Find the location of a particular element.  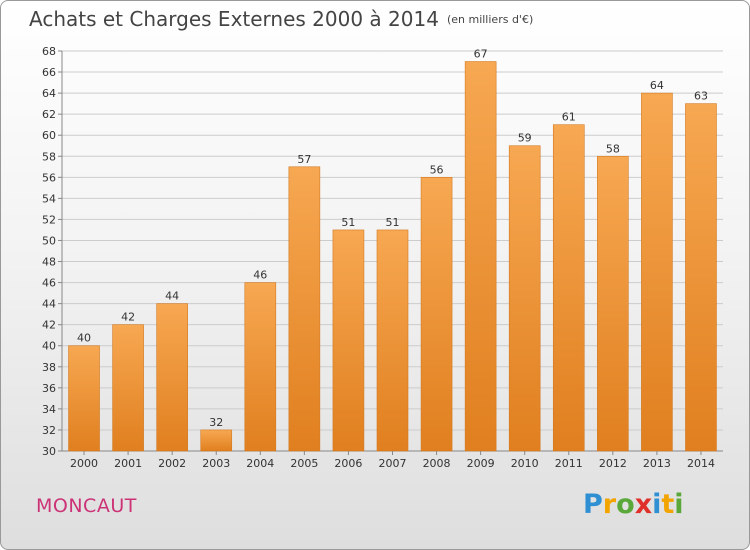

y-tick-label: 38 is located at coordinates (49, 367).